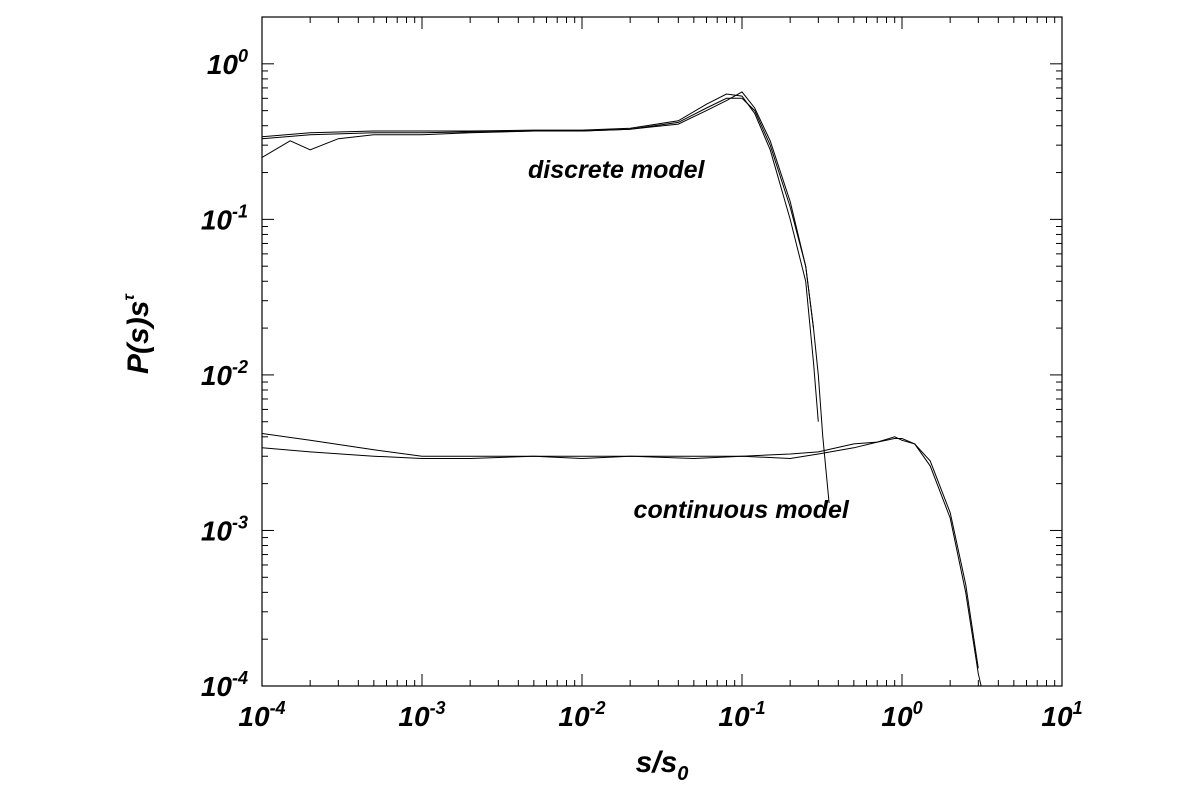  What do you see at coordinates (138, 337) in the screenshot?
I see `y-axis-label-base: P(s)s` at bounding box center [138, 337].